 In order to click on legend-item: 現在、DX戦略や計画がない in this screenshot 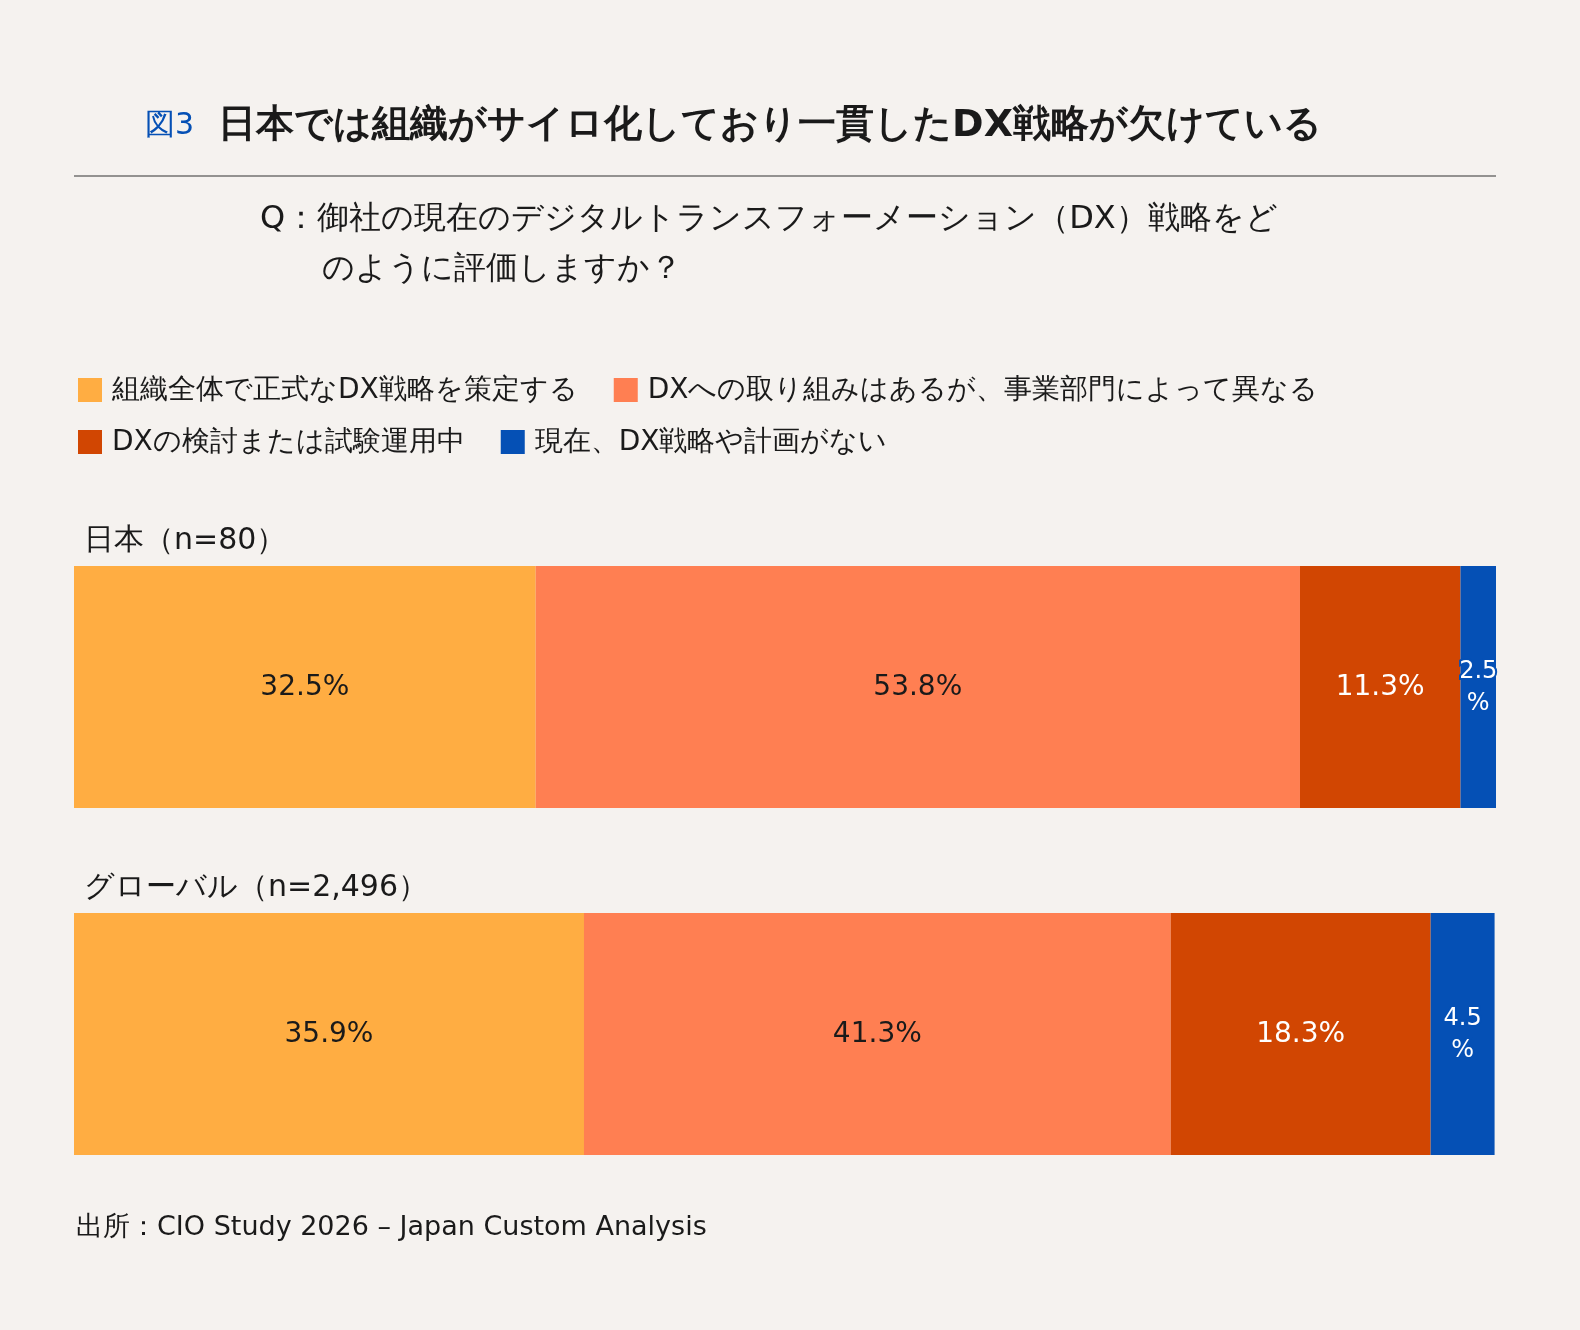, I will do `click(694, 440)`.